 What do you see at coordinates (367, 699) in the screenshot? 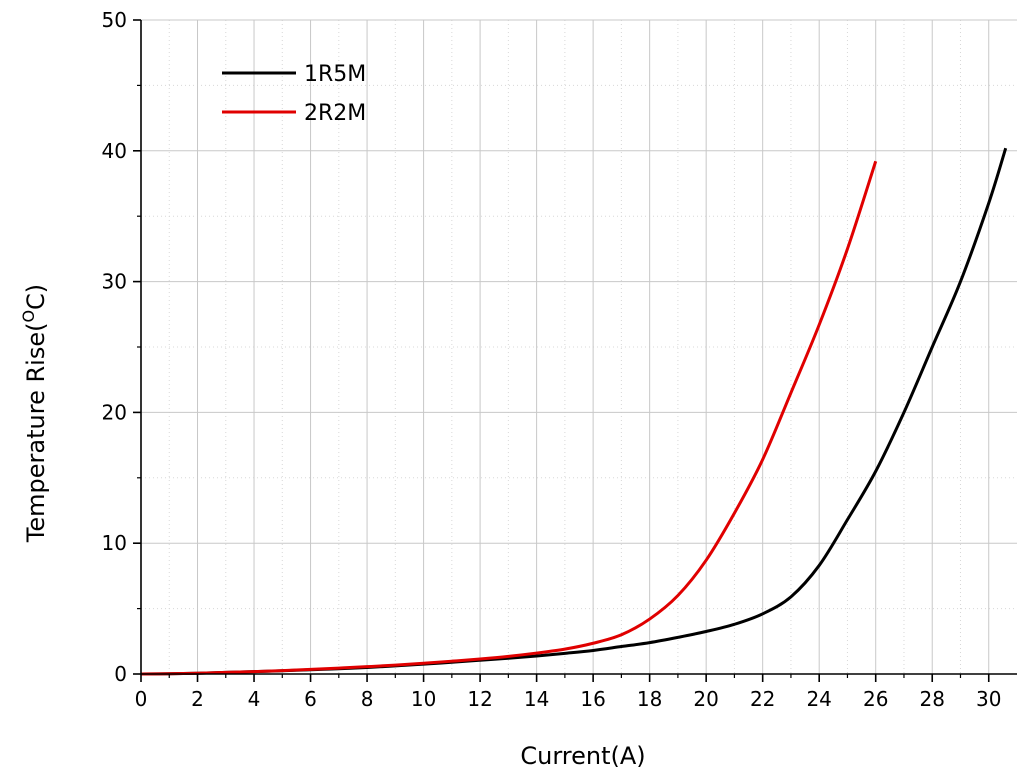
I see `x-tick-label: 8` at bounding box center [367, 699].